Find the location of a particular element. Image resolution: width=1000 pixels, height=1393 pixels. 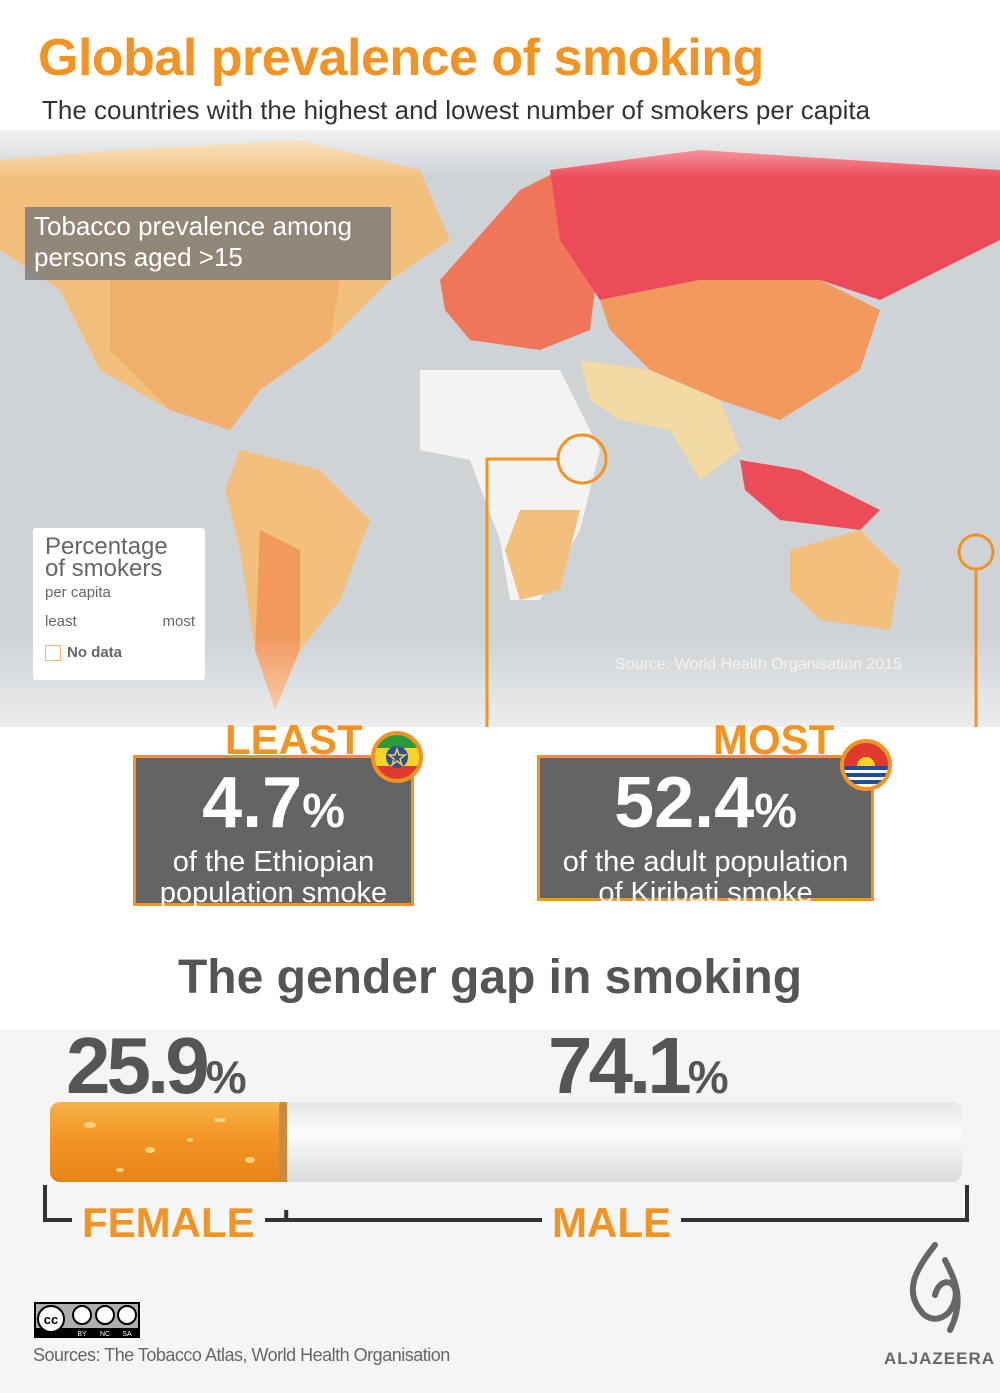

no-data-swatch is located at coordinates (53, 652).